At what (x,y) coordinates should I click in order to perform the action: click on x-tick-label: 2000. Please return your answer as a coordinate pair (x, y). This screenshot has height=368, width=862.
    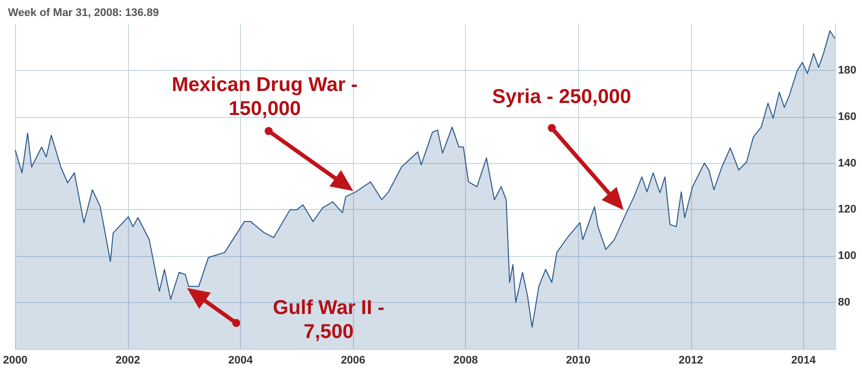
    Looking at the image, I should click on (15, 360).